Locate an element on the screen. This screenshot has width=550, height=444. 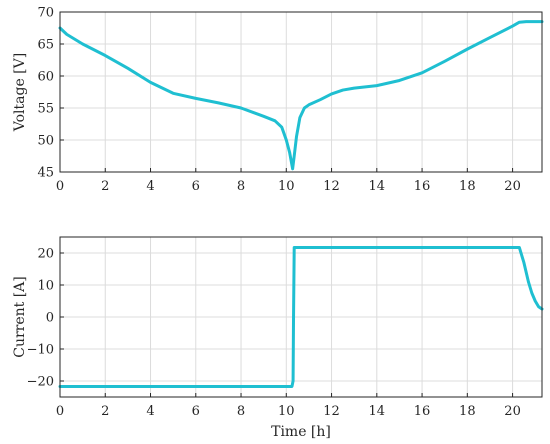
voltage-x-tick-label: 0 is located at coordinates (60, 186).